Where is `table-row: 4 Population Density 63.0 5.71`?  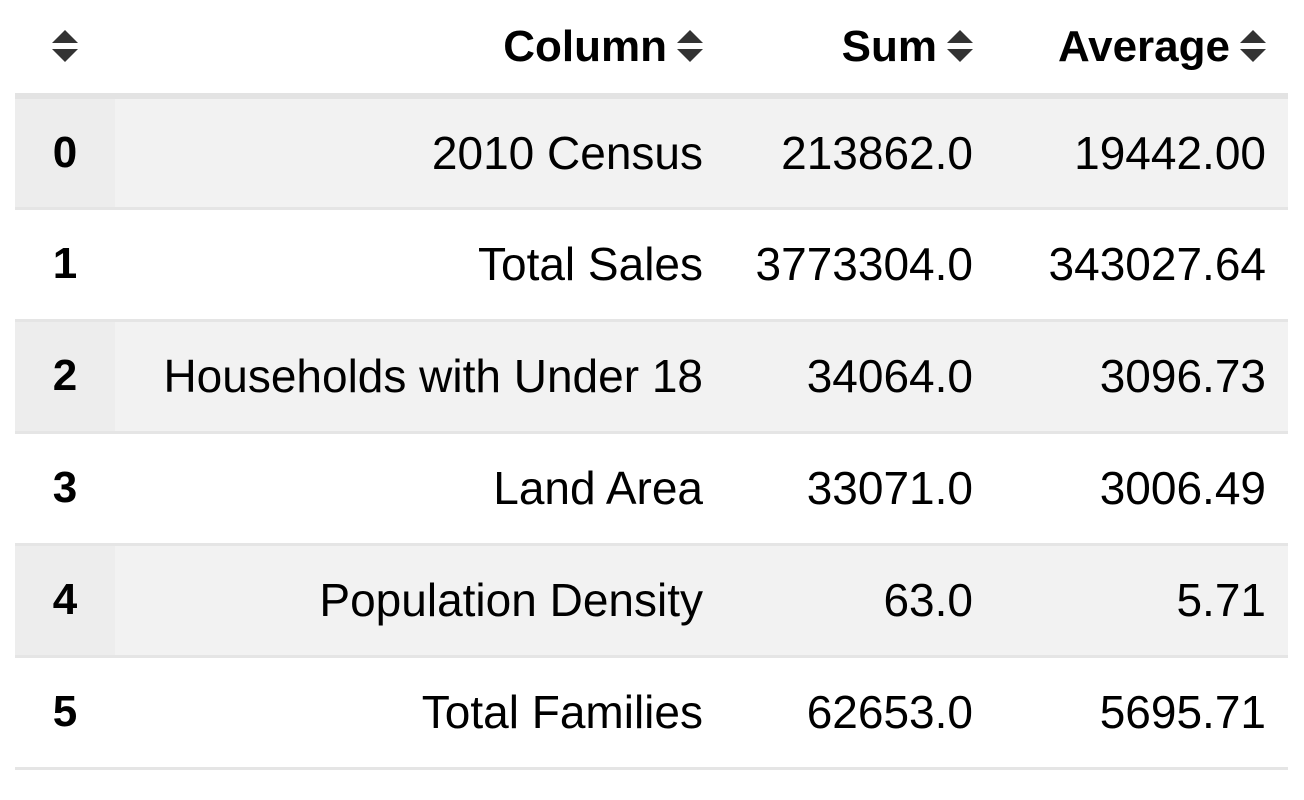 table-row: 4 Population Density 63.0 5.71 is located at coordinates (651, 600).